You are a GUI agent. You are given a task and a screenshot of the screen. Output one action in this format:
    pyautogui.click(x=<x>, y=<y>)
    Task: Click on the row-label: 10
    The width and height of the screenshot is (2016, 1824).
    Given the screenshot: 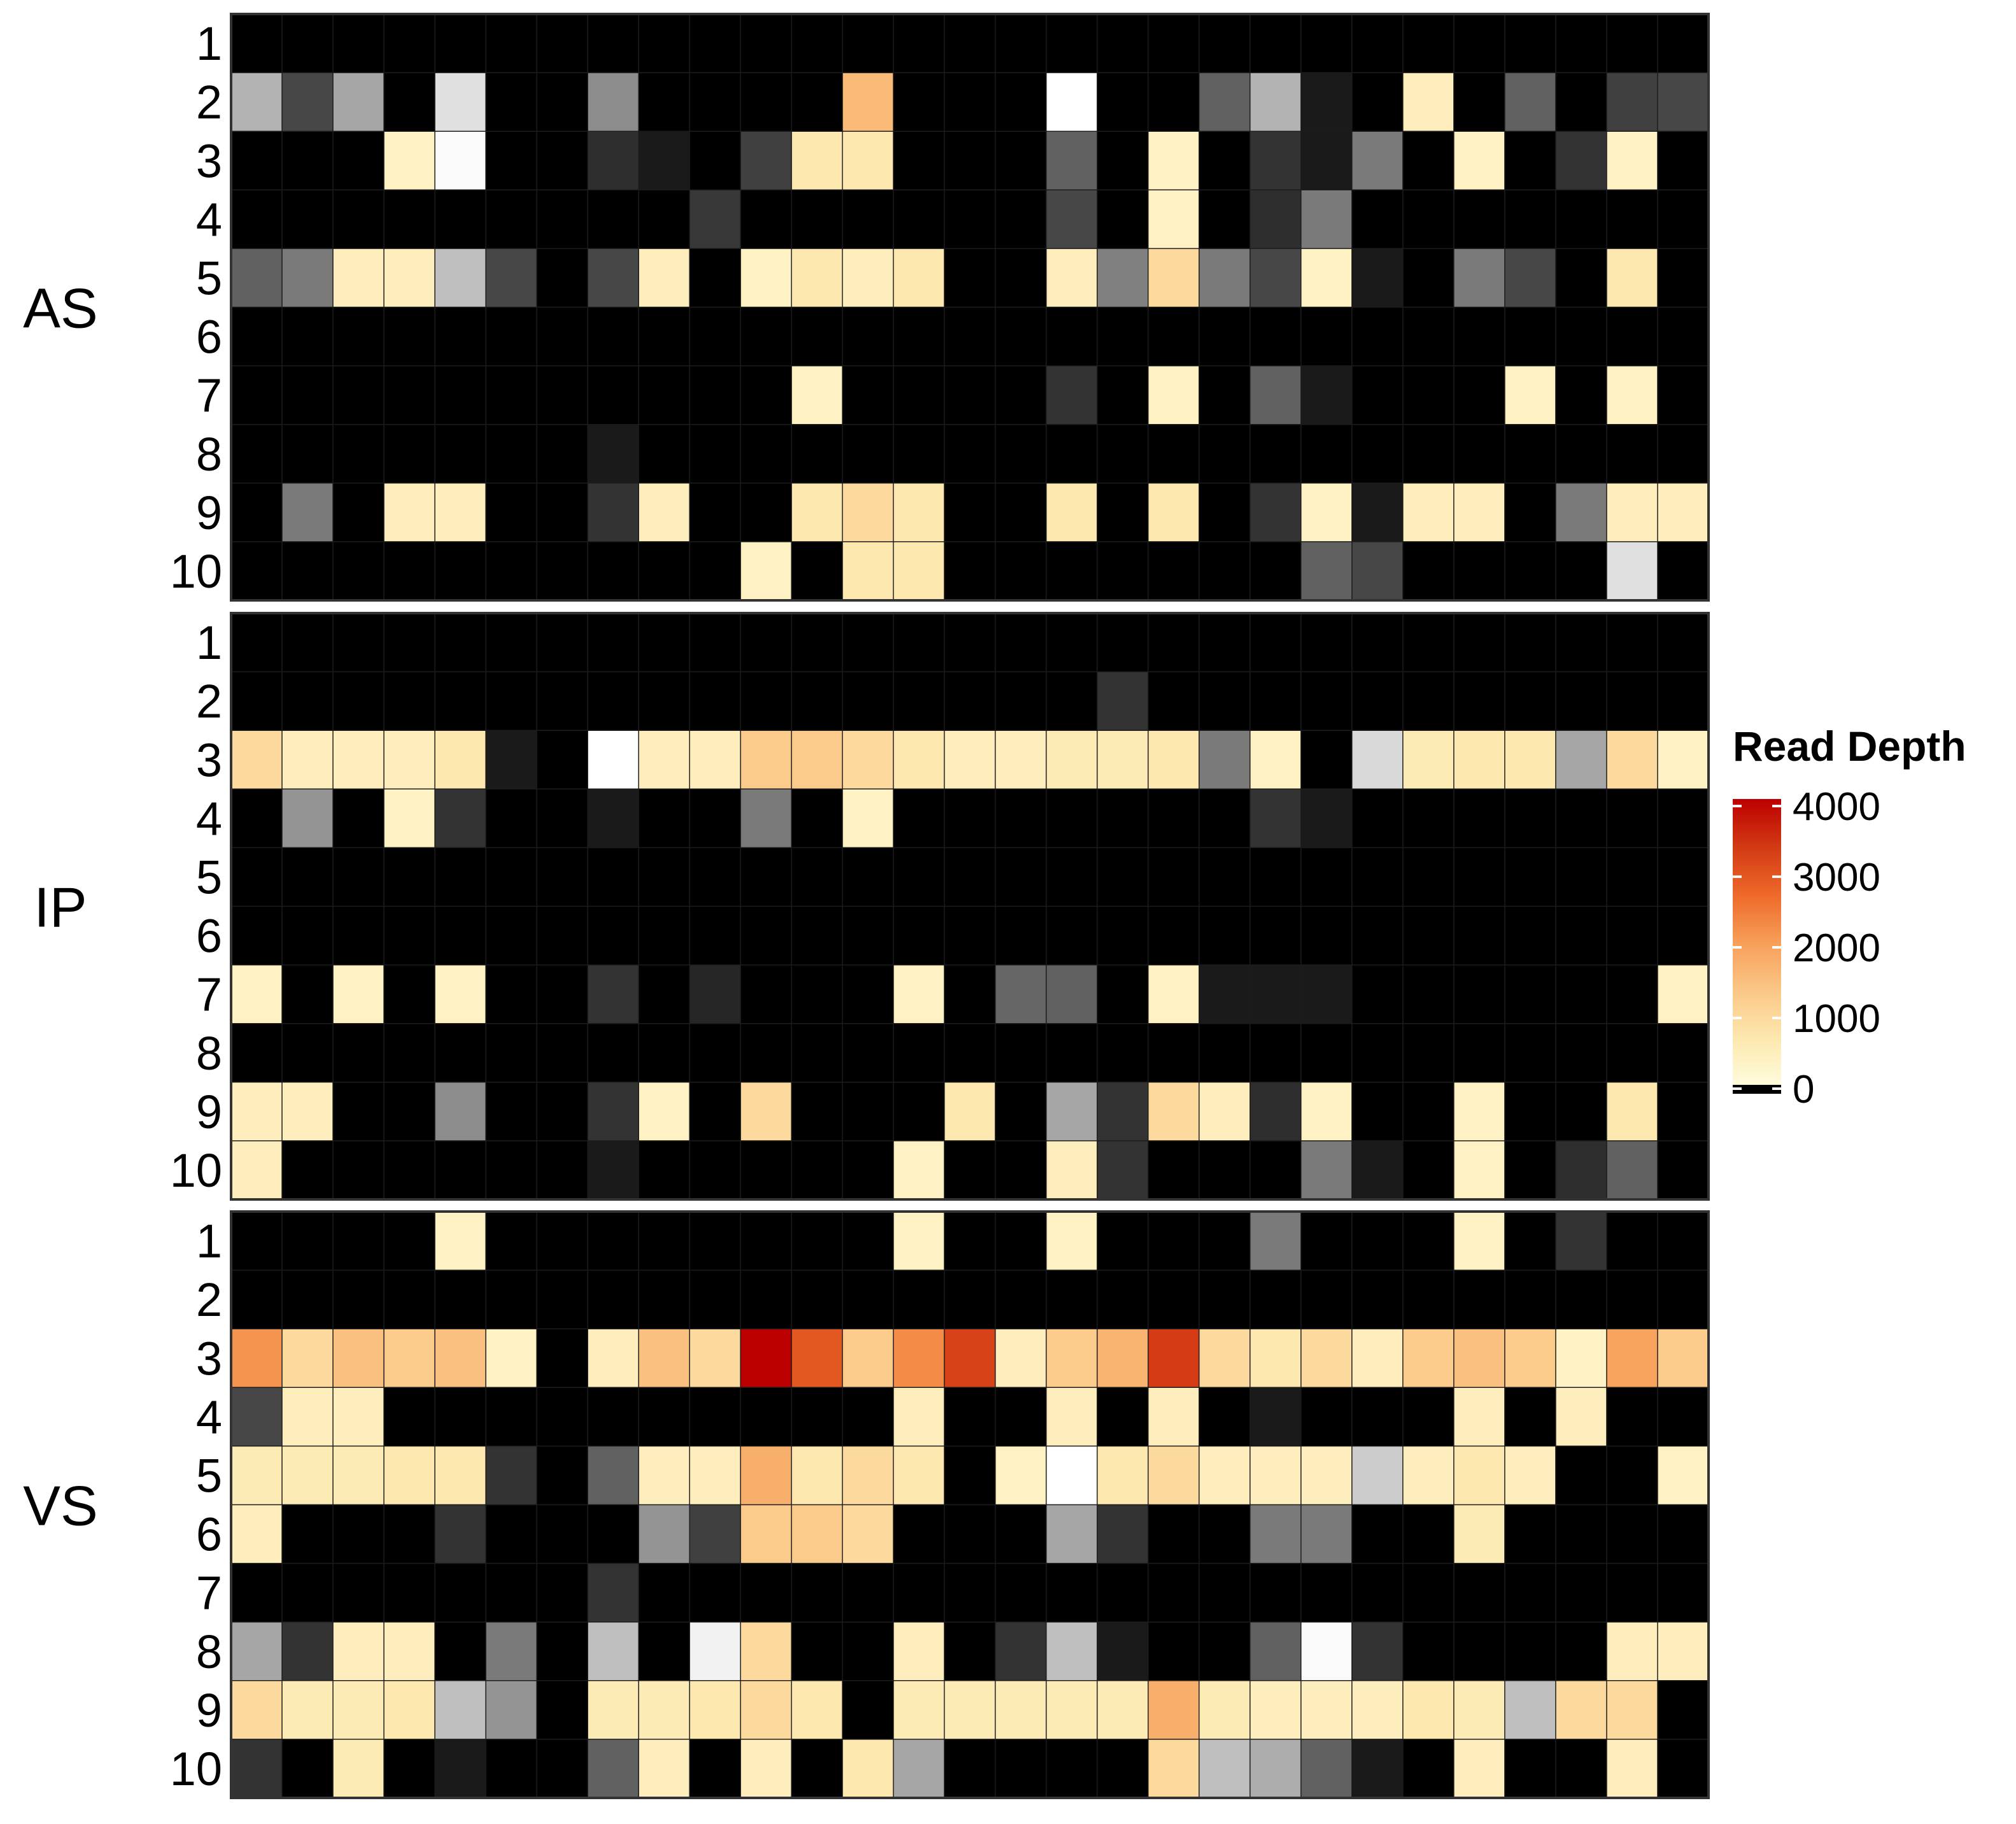 What is the action you would take?
    pyautogui.click(x=196, y=1769)
    